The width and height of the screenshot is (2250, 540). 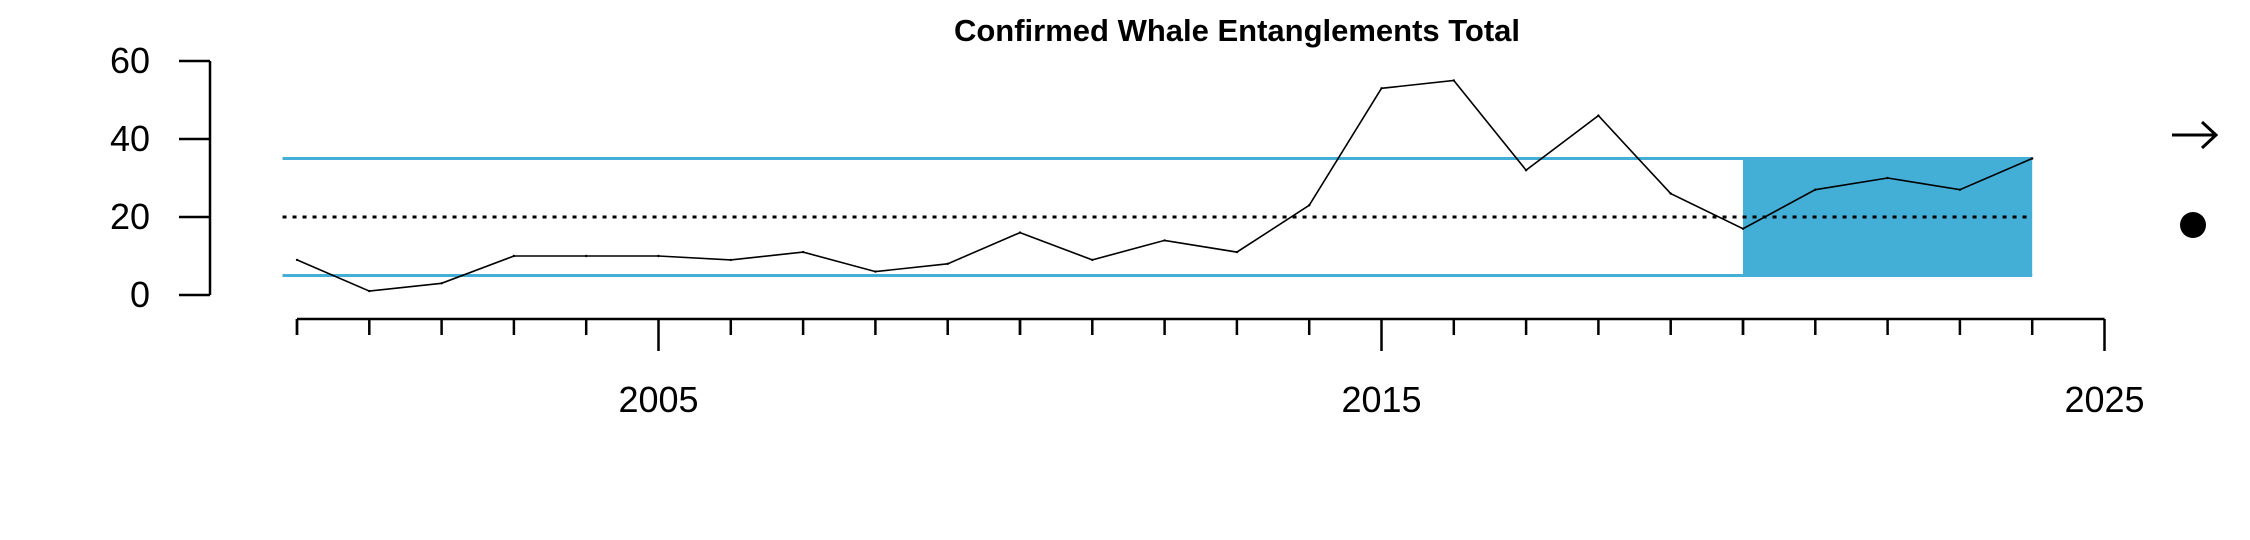 What do you see at coordinates (2195, 135) in the screenshot?
I see `arrow-right-icon` at bounding box center [2195, 135].